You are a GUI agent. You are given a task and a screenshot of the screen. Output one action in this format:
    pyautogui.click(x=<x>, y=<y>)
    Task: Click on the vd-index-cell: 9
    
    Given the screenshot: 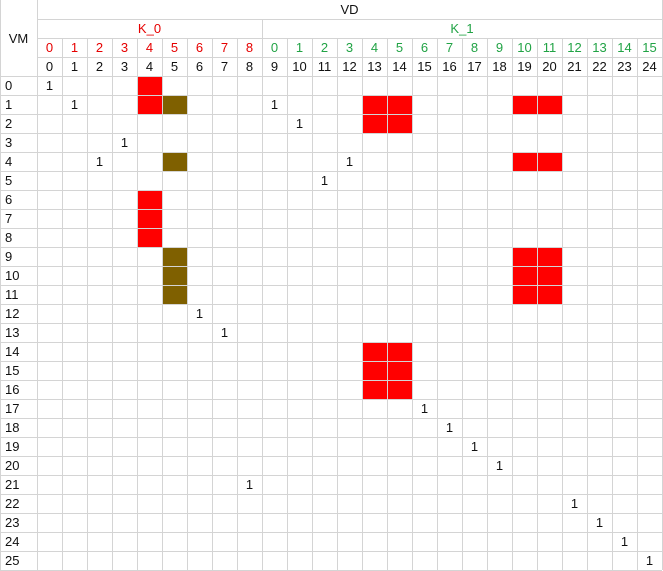 What is the action you would take?
    pyautogui.click(x=274, y=66)
    